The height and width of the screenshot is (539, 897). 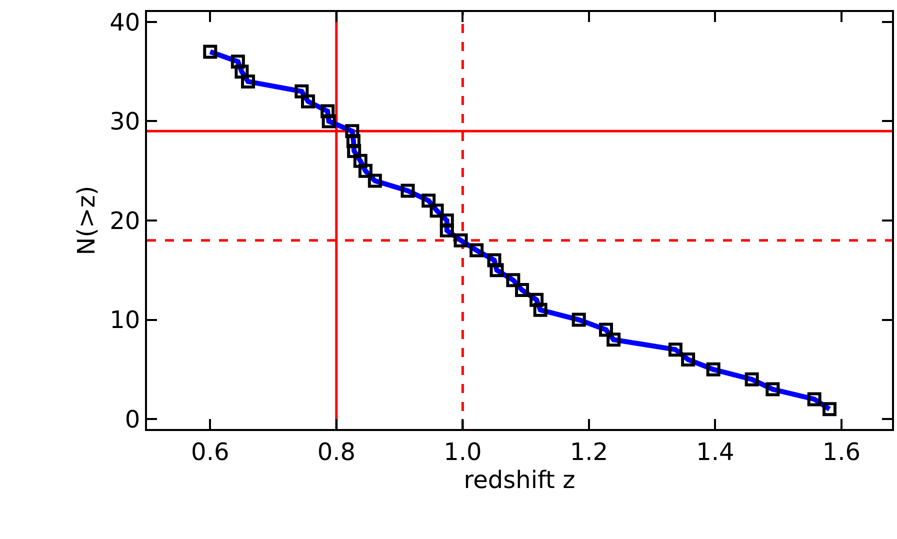 What do you see at coordinates (125, 220) in the screenshot?
I see `y-tick-label: 20` at bounding box center [125, 220].